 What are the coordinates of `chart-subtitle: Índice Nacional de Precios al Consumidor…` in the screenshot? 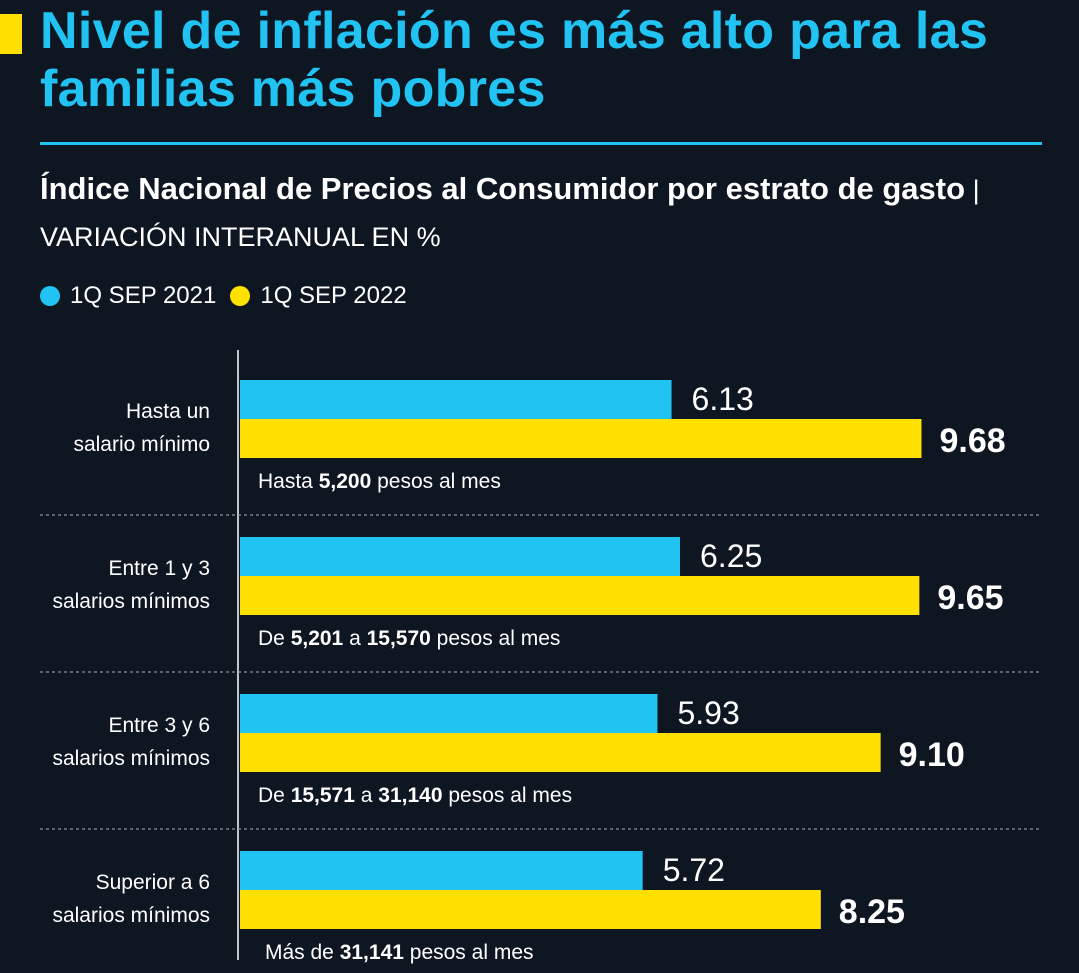 It's located at (550, 213).